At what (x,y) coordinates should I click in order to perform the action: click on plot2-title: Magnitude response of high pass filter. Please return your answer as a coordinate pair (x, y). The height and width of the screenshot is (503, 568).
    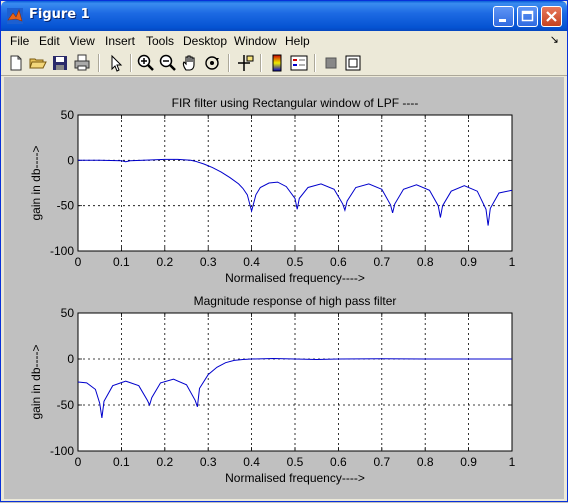
    Looking at the image, I should click on (295, 301).